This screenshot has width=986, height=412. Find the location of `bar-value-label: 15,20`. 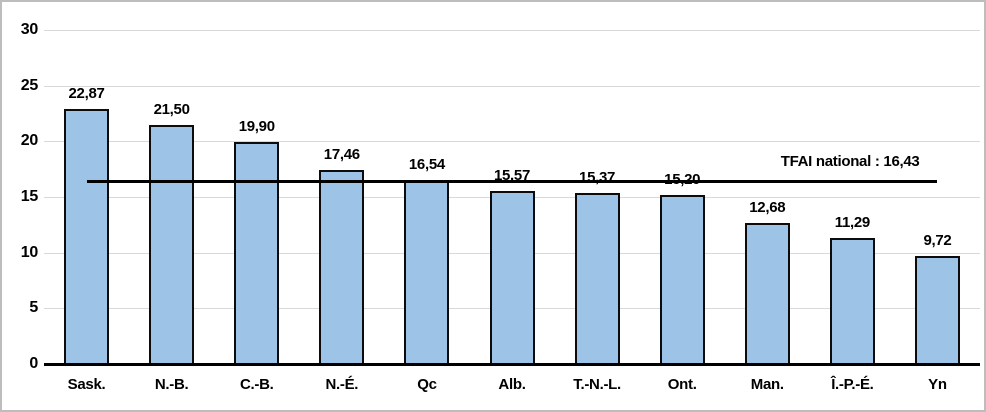

bar-value-label: 15,20 is located at coordinates (682, 179).